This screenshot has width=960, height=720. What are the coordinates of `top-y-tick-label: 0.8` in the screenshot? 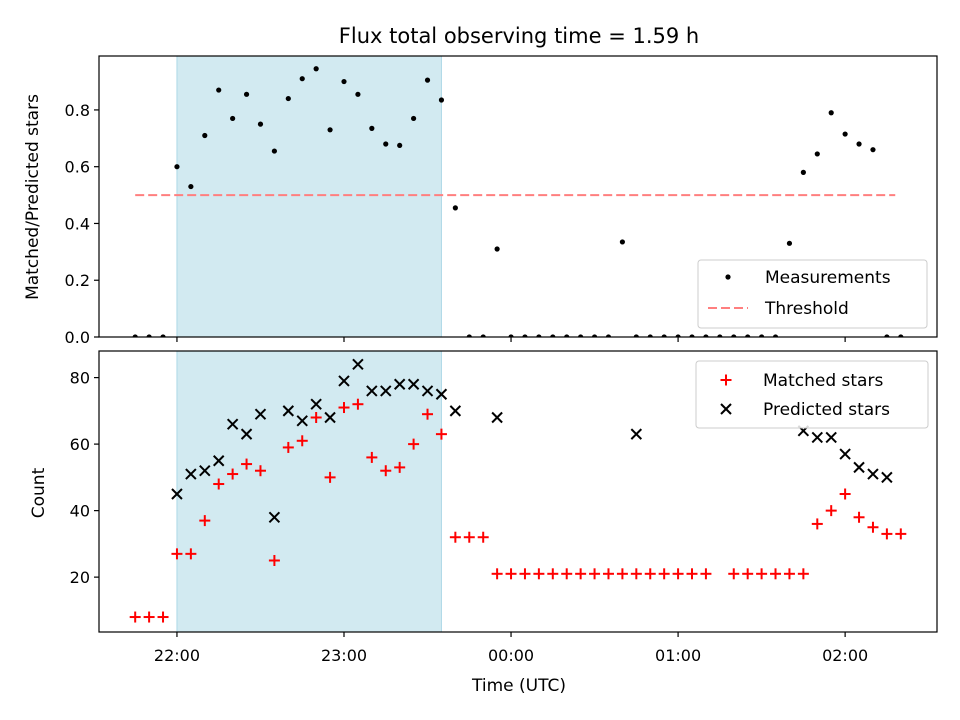 It's located at (77, 110).